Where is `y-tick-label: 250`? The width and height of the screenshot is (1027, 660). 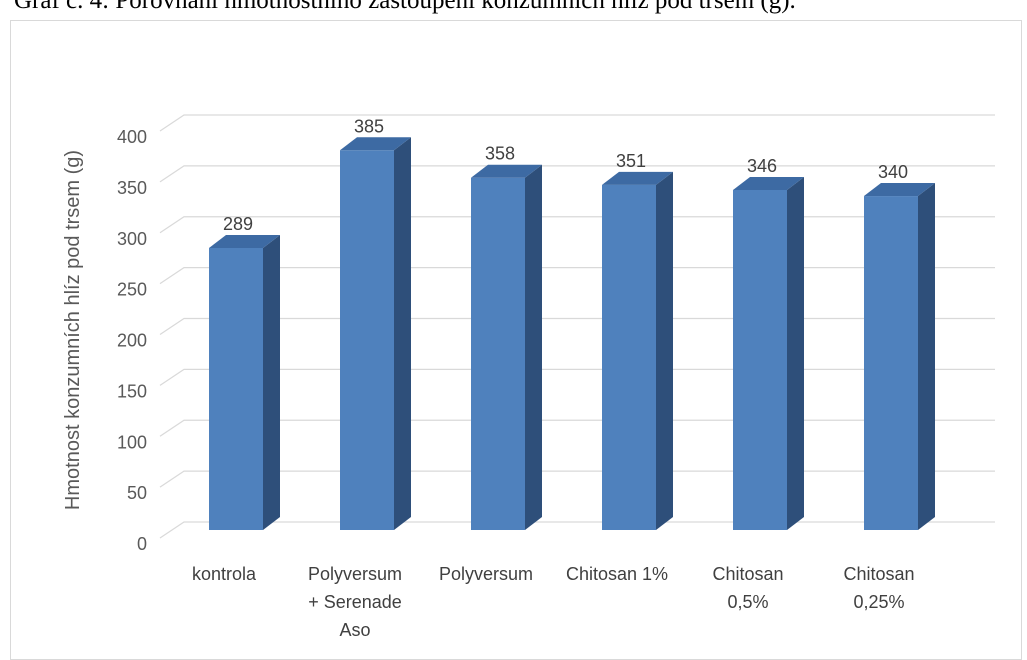
y-tick-label: 250 is located at coordinates (132, 290).